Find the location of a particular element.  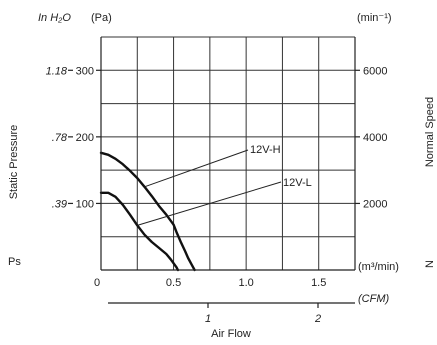

y-axis-symbol-left: Ps is located at coordinates (14, 262).